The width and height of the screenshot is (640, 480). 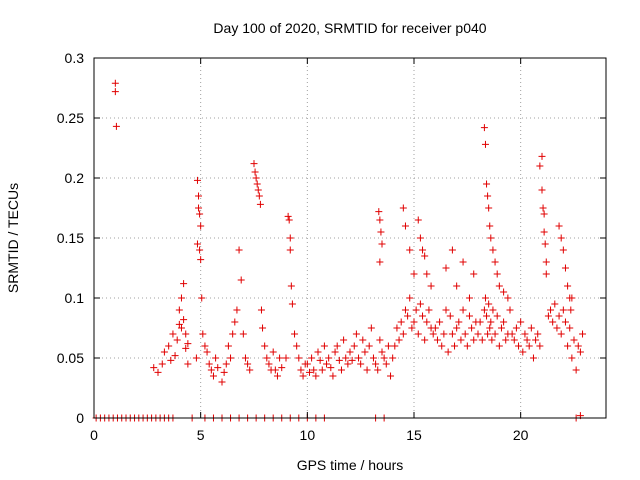 I want to click on y-tick-label: 0.2, so click(x=75, y=178).